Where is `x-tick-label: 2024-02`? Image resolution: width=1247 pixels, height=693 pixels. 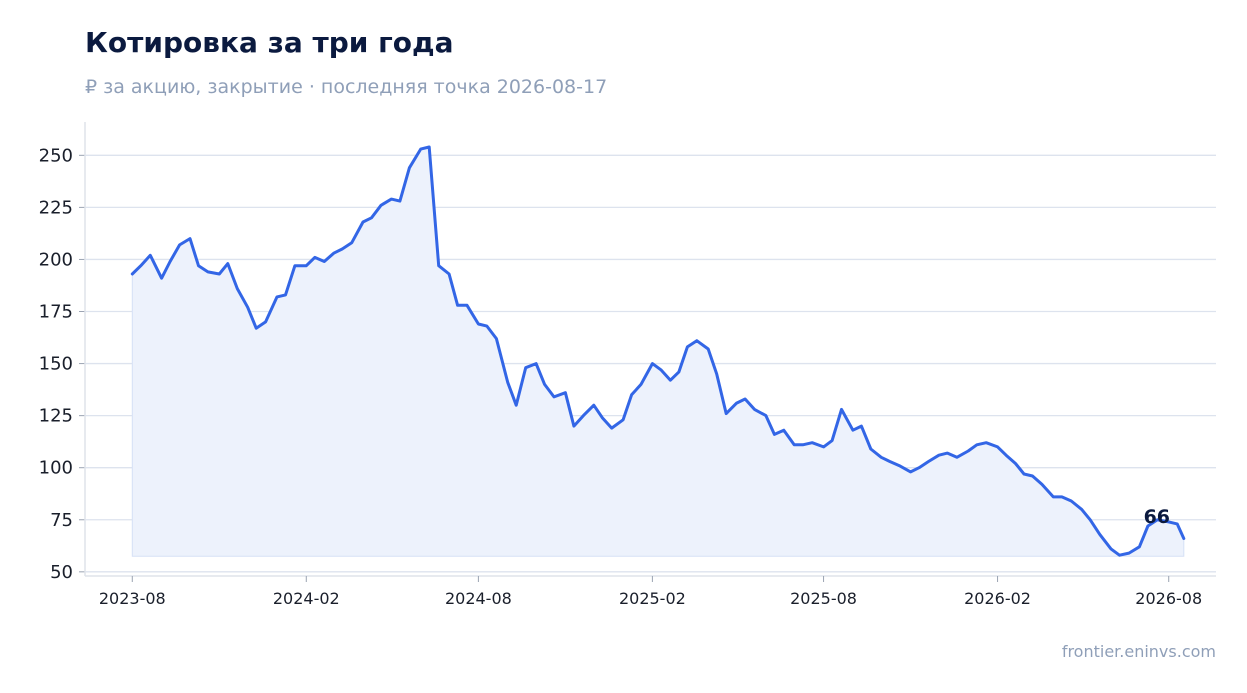 x-tick-label: 2024-02 is located at coordinates (306, 598).